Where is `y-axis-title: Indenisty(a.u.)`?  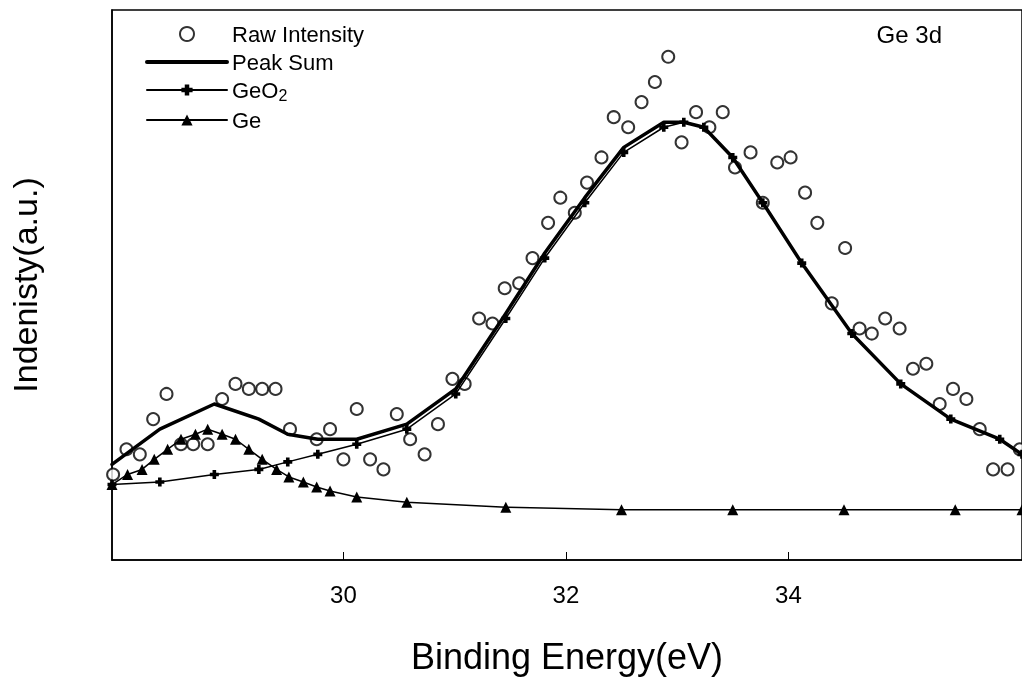 y-axis-title: Indenisty(a.u.) is located at coordinates (25, 285).